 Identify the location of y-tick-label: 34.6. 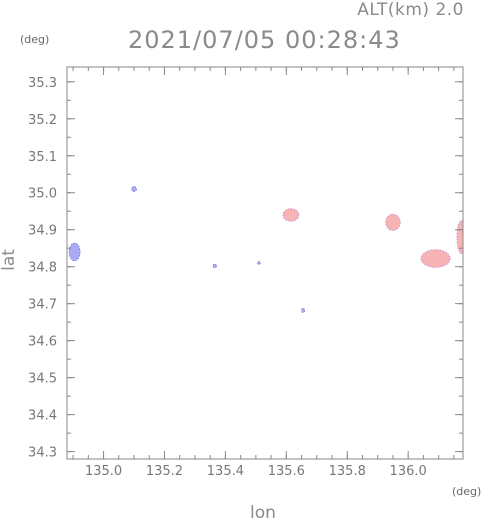
(42, 342).